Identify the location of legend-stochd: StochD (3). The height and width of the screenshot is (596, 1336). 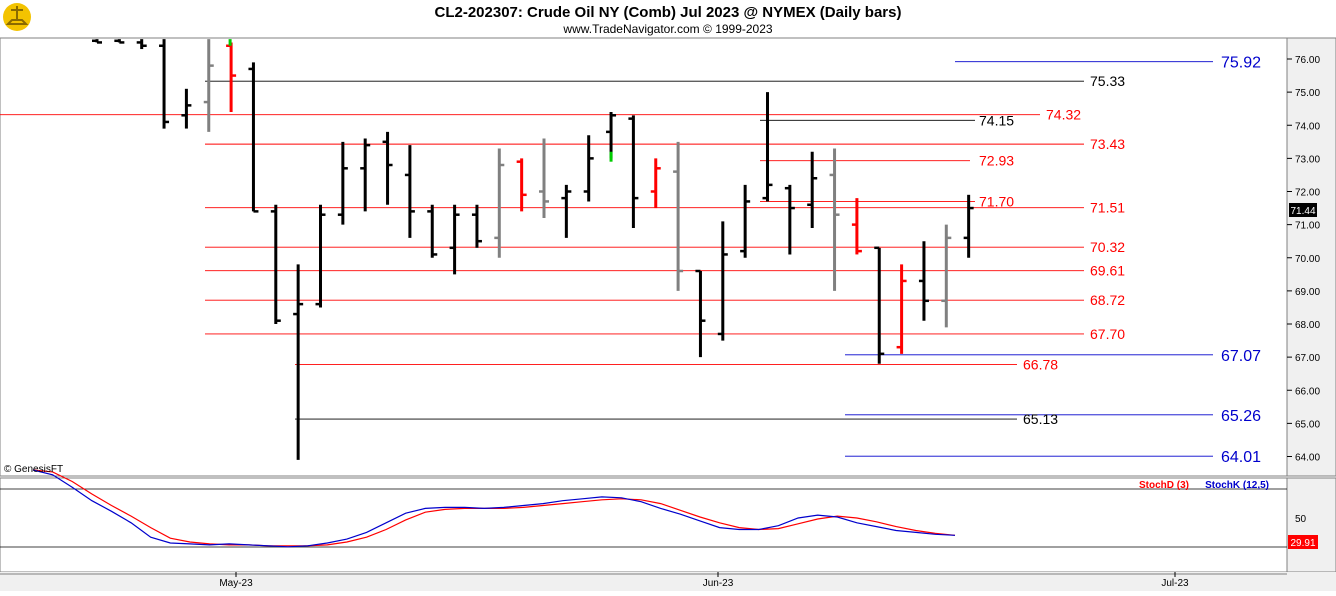
(1164, 485).